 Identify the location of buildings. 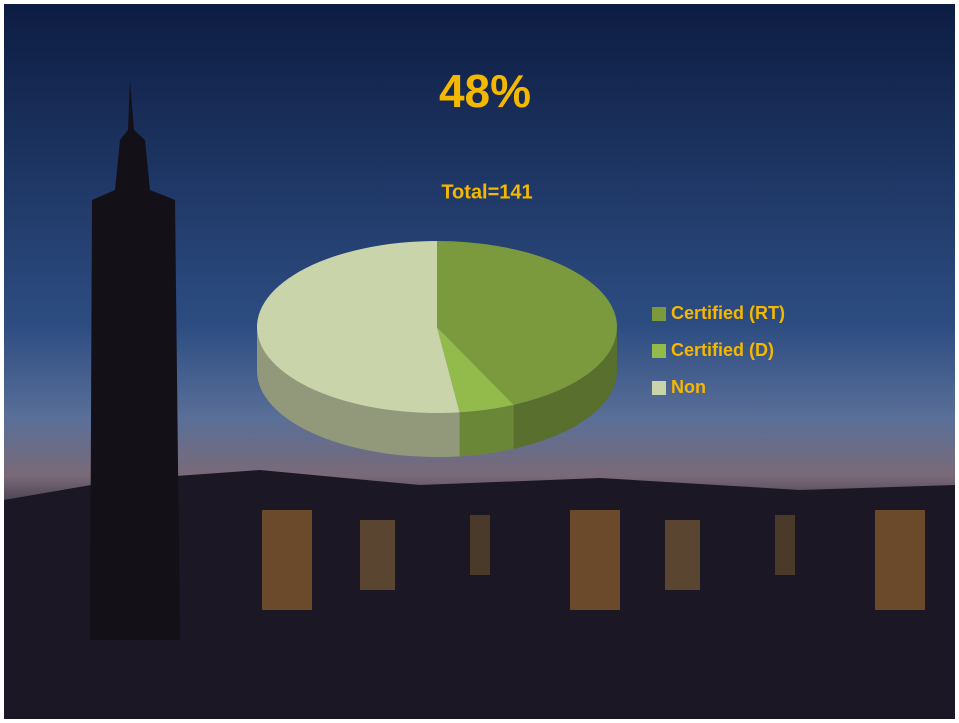
(593, 560).